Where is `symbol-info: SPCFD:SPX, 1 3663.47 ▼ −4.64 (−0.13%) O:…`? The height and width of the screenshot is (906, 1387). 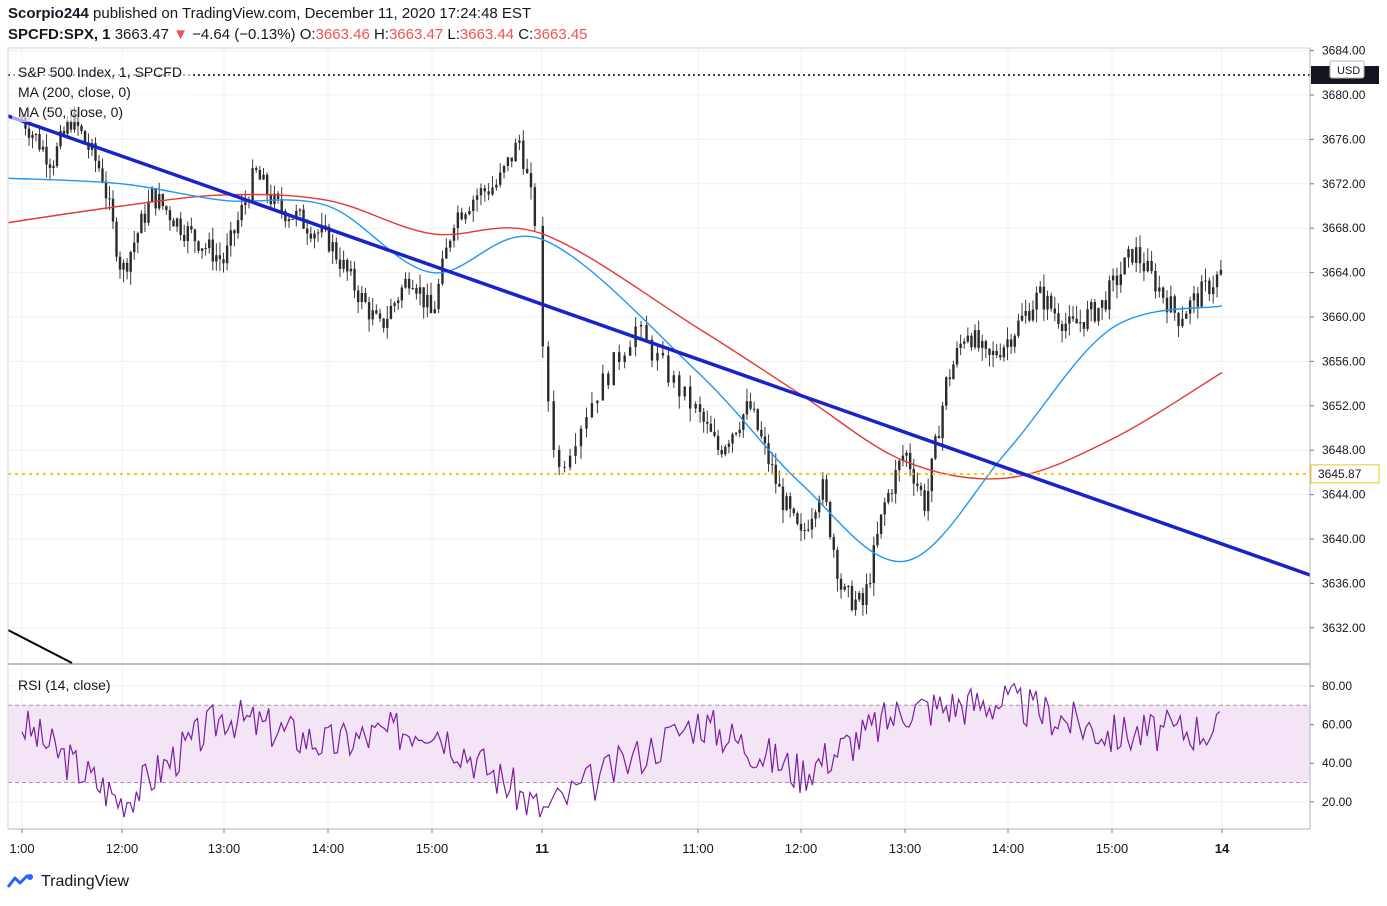
symbol-info: SPCFD:SPX, 1 3663.47 ▼ −4.64 (−0.13%) O:… is located at coordinates (298, 34).